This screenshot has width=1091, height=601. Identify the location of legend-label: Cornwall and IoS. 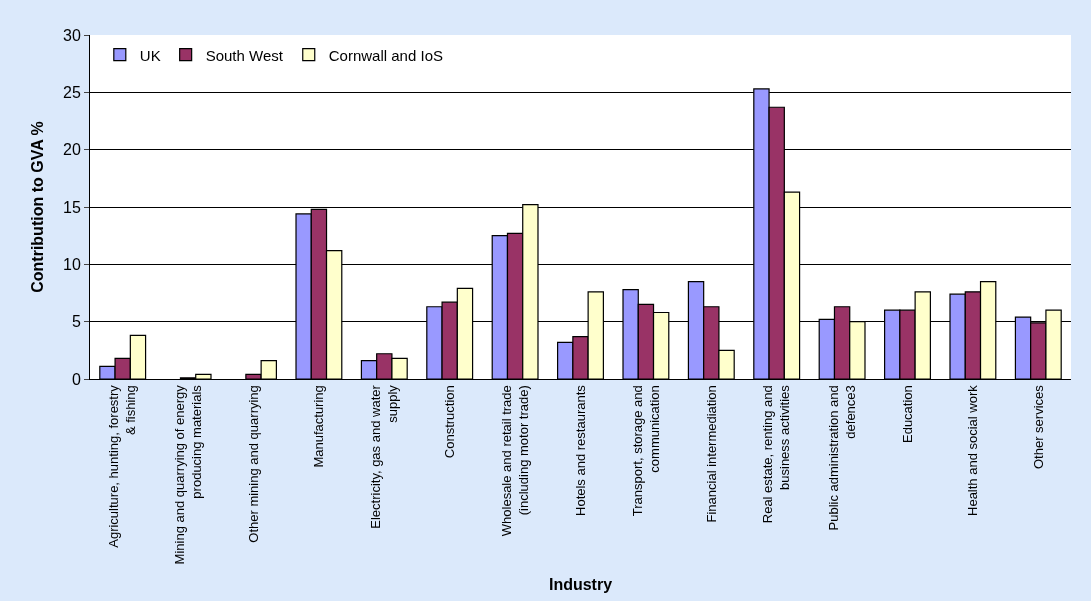
(385, 55).